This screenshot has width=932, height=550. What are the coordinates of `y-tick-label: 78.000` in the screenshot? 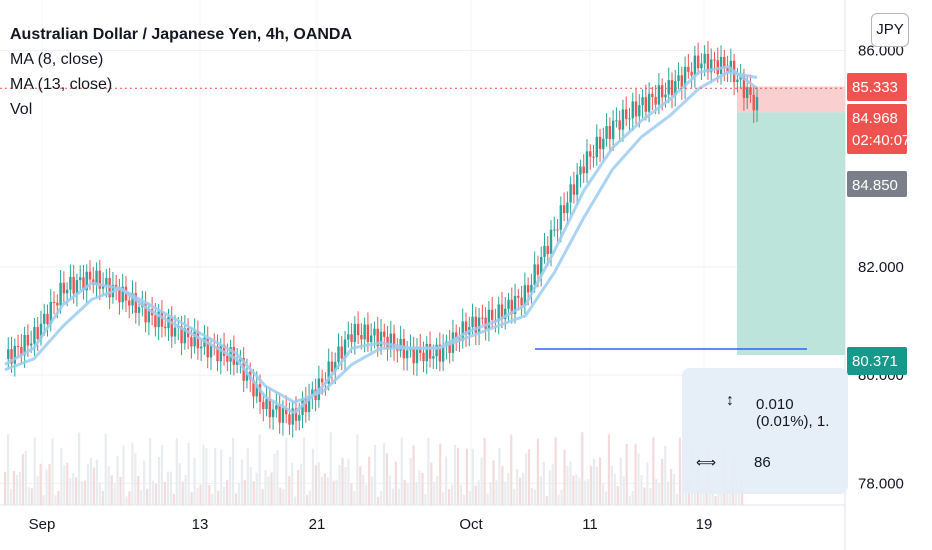 It's located at (881, 483).